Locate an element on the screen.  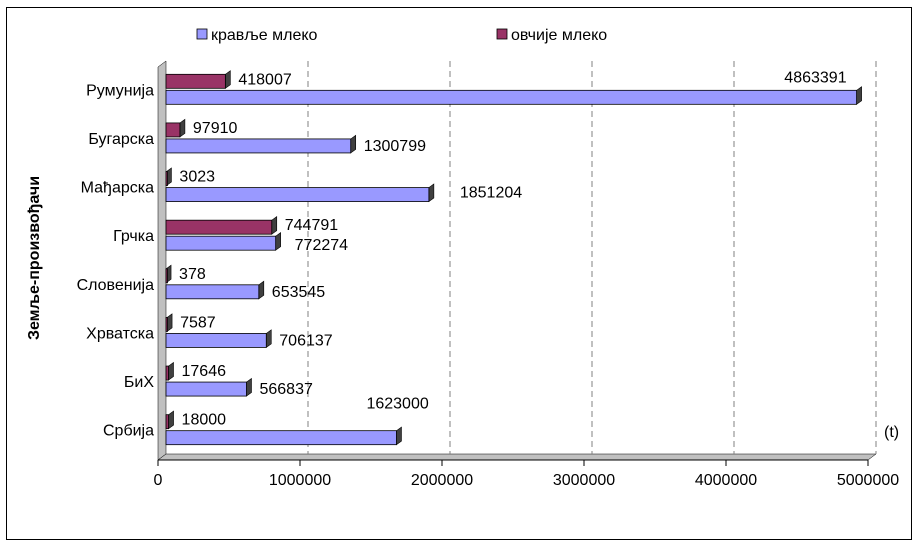
x-tick-label: 1000000 is located at coordinates (300, 480).